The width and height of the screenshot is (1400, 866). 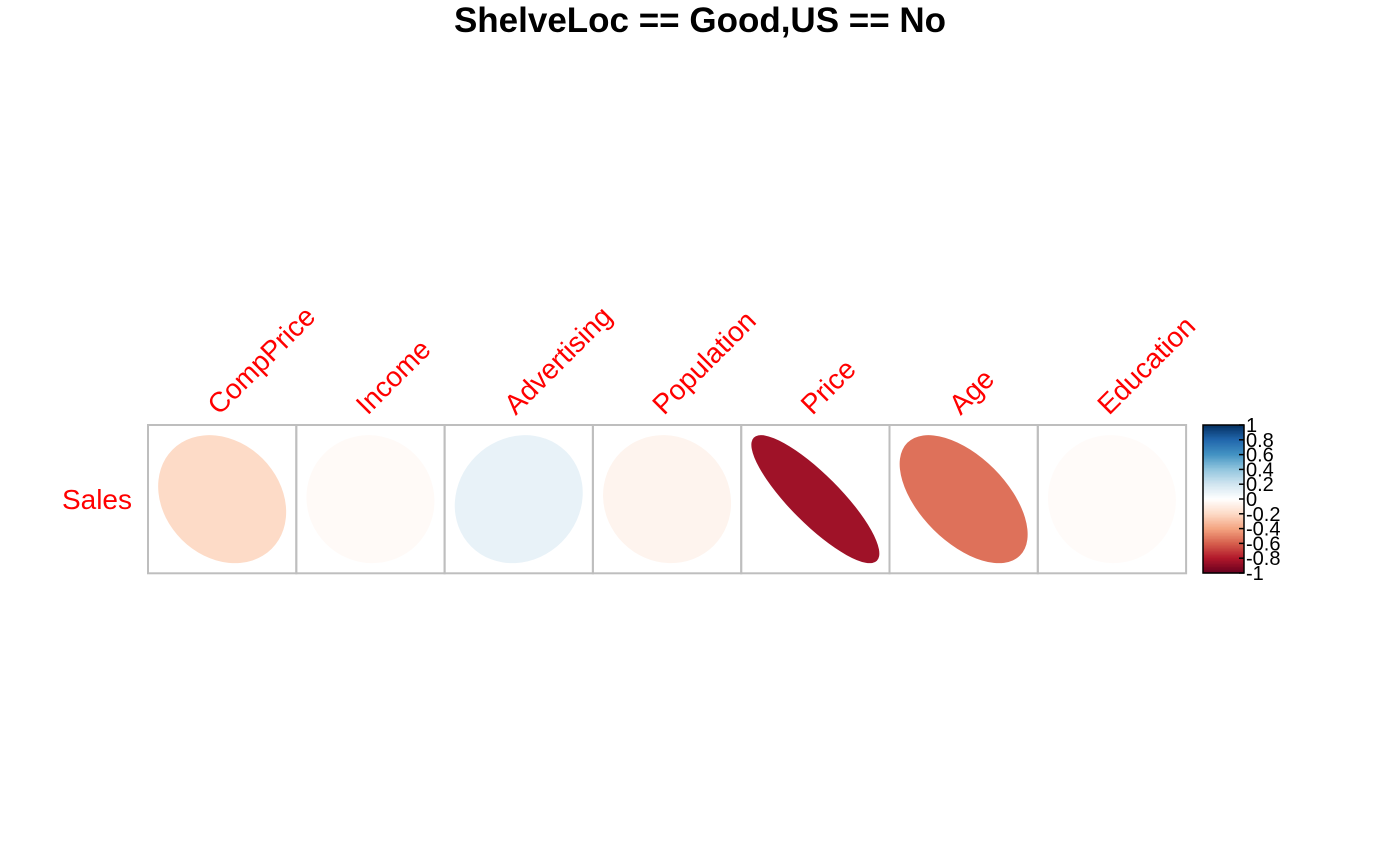 What do you see at coordinates (828, 386) in the screenshot?
I see `column-label: Price` at bounding box center [828, 386].